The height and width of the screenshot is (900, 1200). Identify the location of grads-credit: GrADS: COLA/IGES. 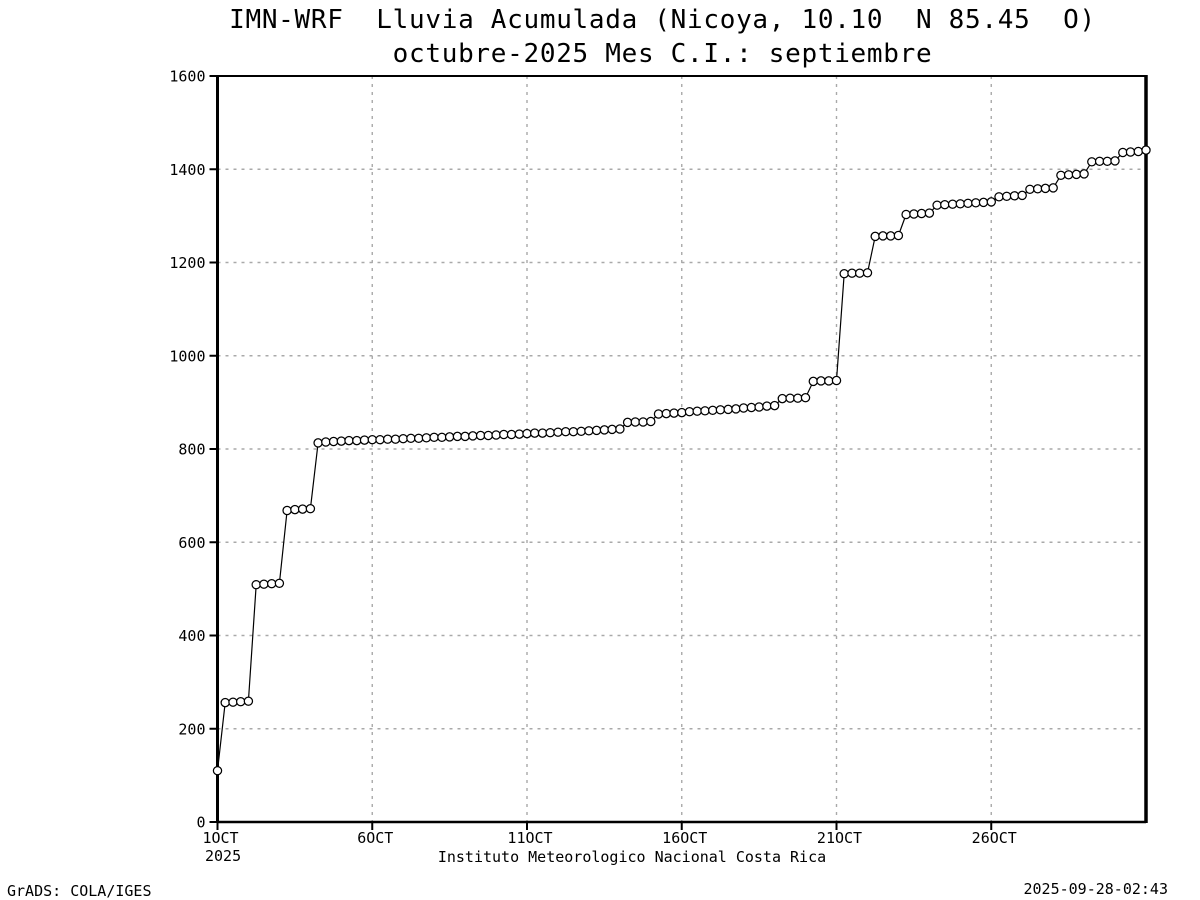
(79, 891).